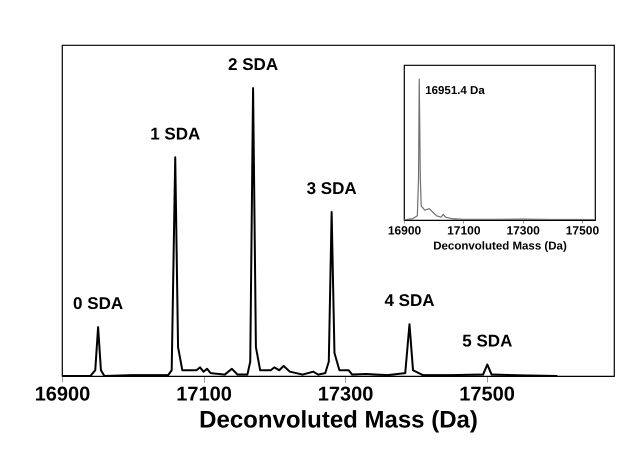  What do you see at coordinates (455, 91) in the screenshot?
I see `annotation: 16951.4 Da` at bounding box center [455, 91].